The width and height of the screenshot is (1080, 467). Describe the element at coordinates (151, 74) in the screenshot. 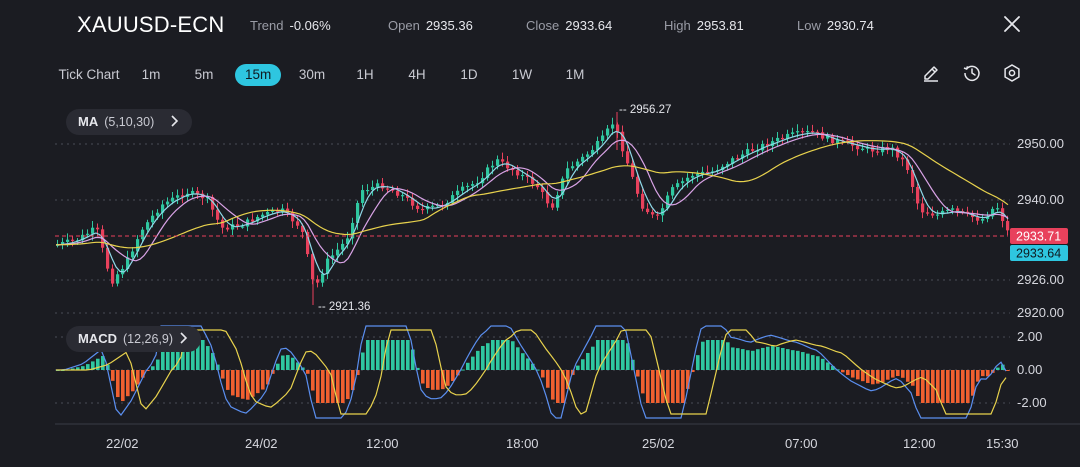

I see `tab-1m: 1m` at that location.